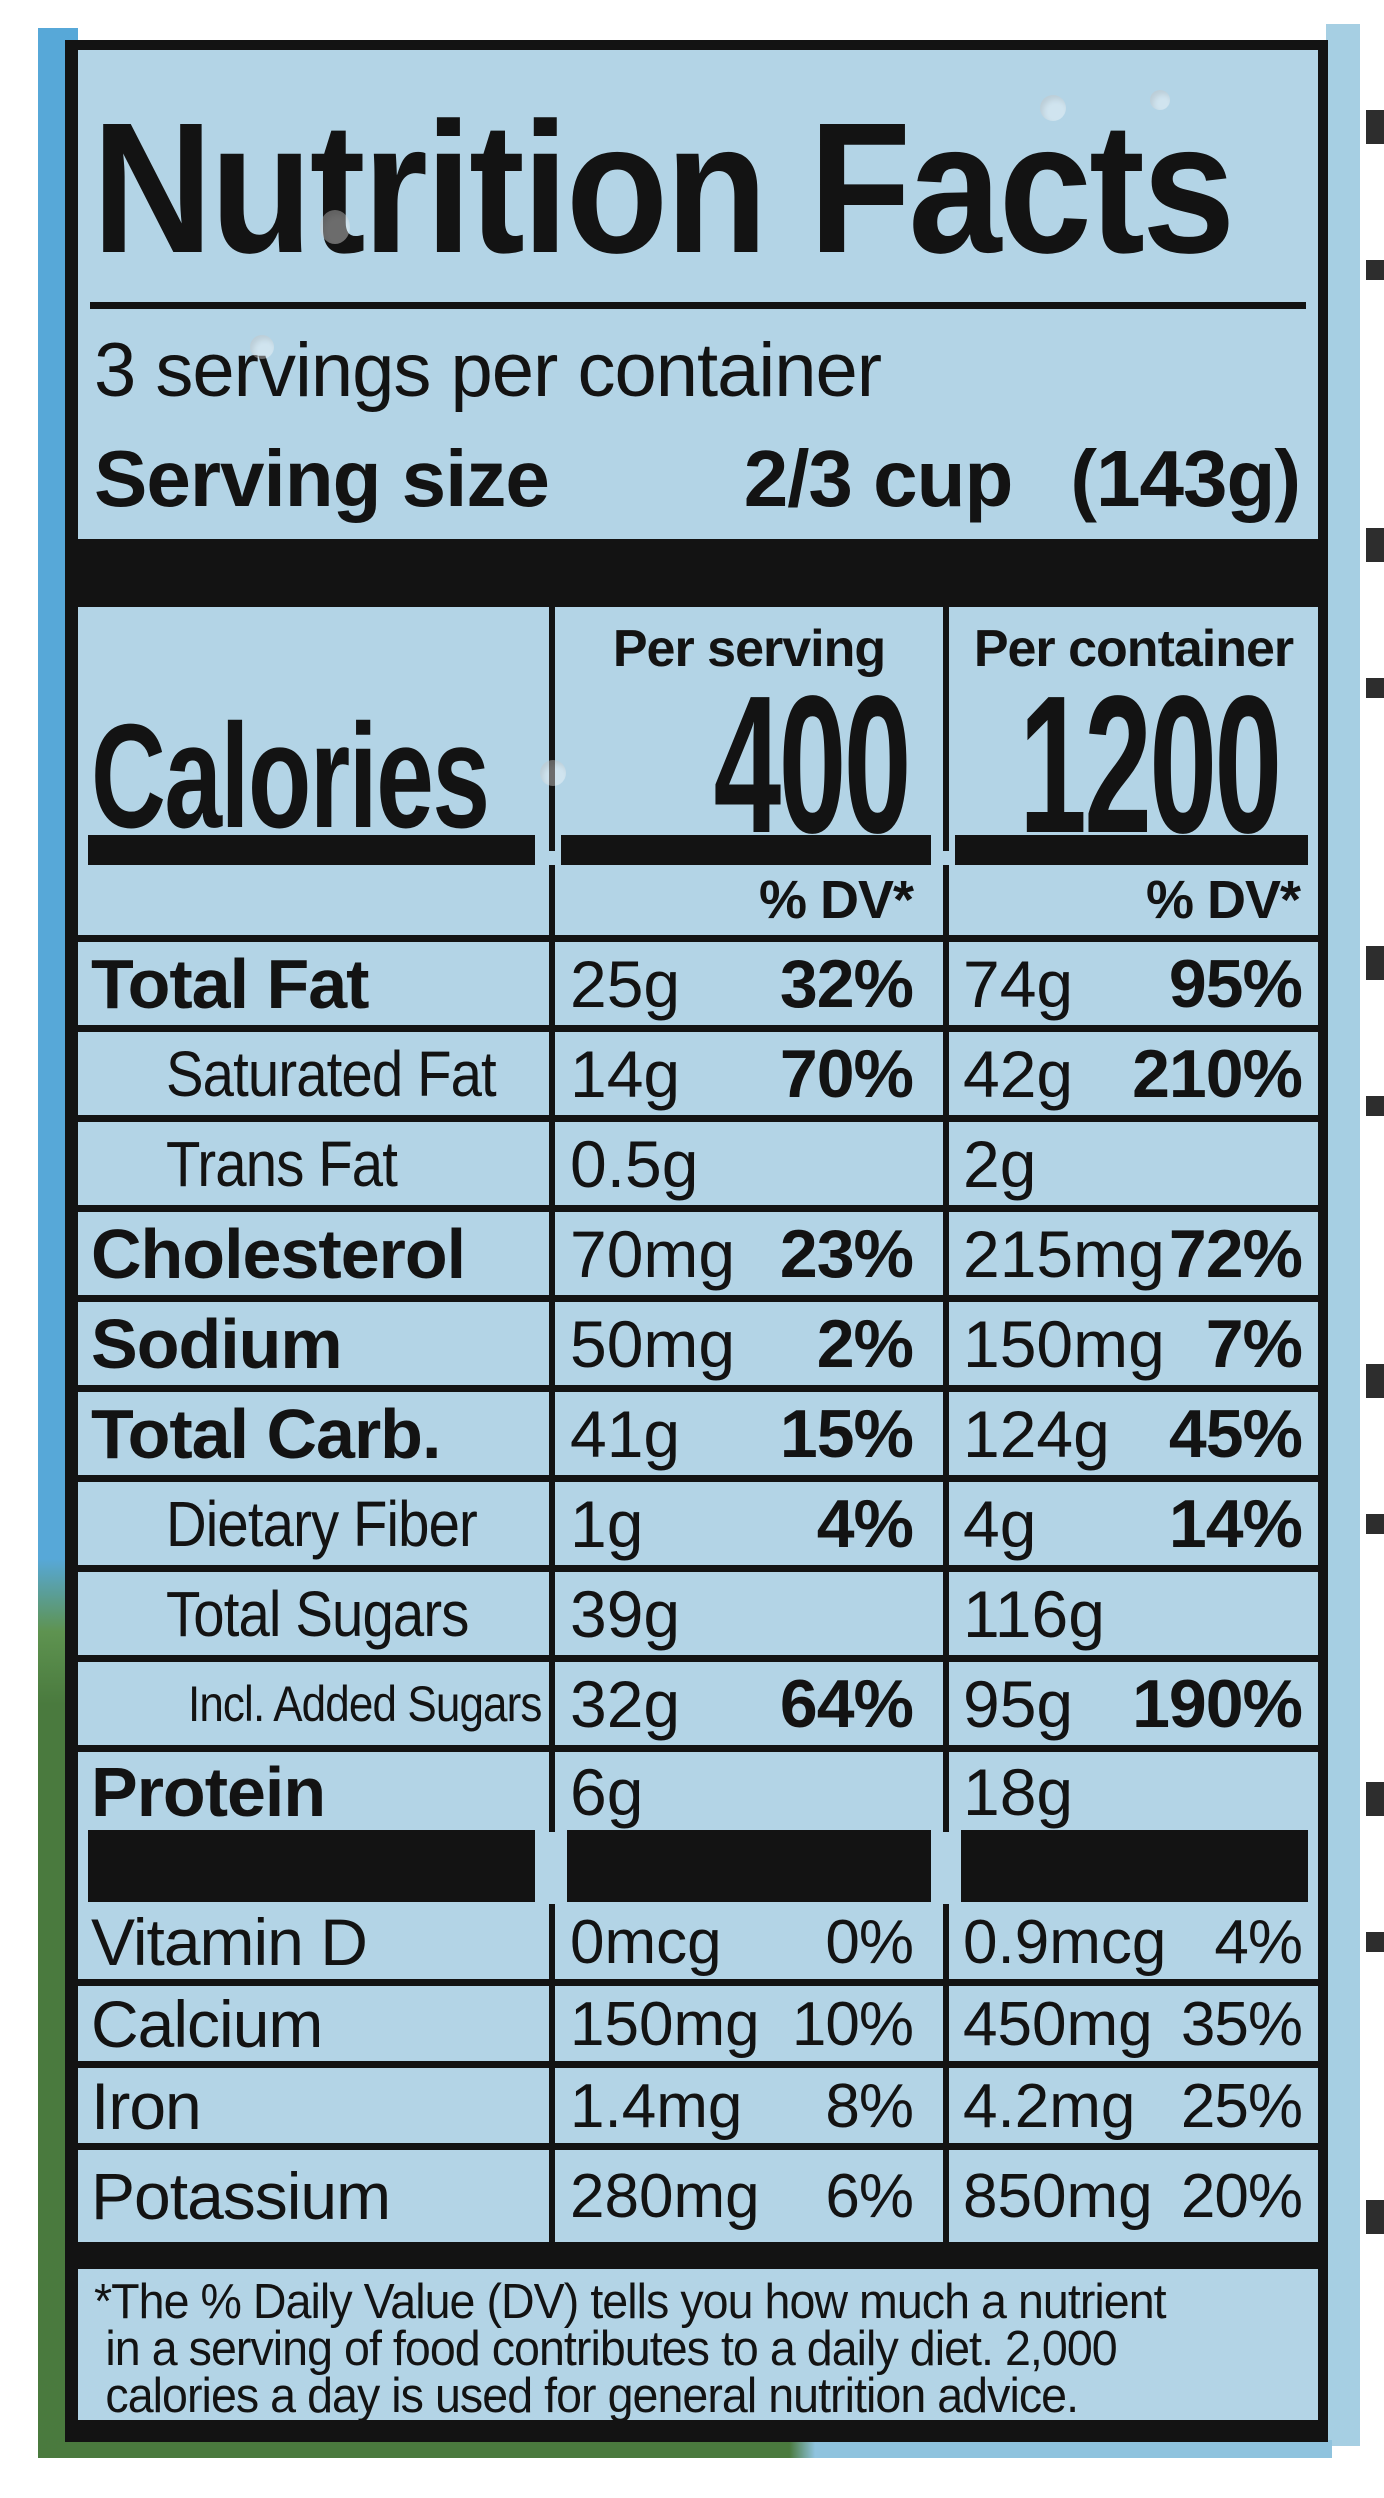 This screenshot has height=2498, width=1384. I want to click on nutrient-row-saturated-fat: Saturated Fat 14g 70% 42g 210%, so click(698, 1073).